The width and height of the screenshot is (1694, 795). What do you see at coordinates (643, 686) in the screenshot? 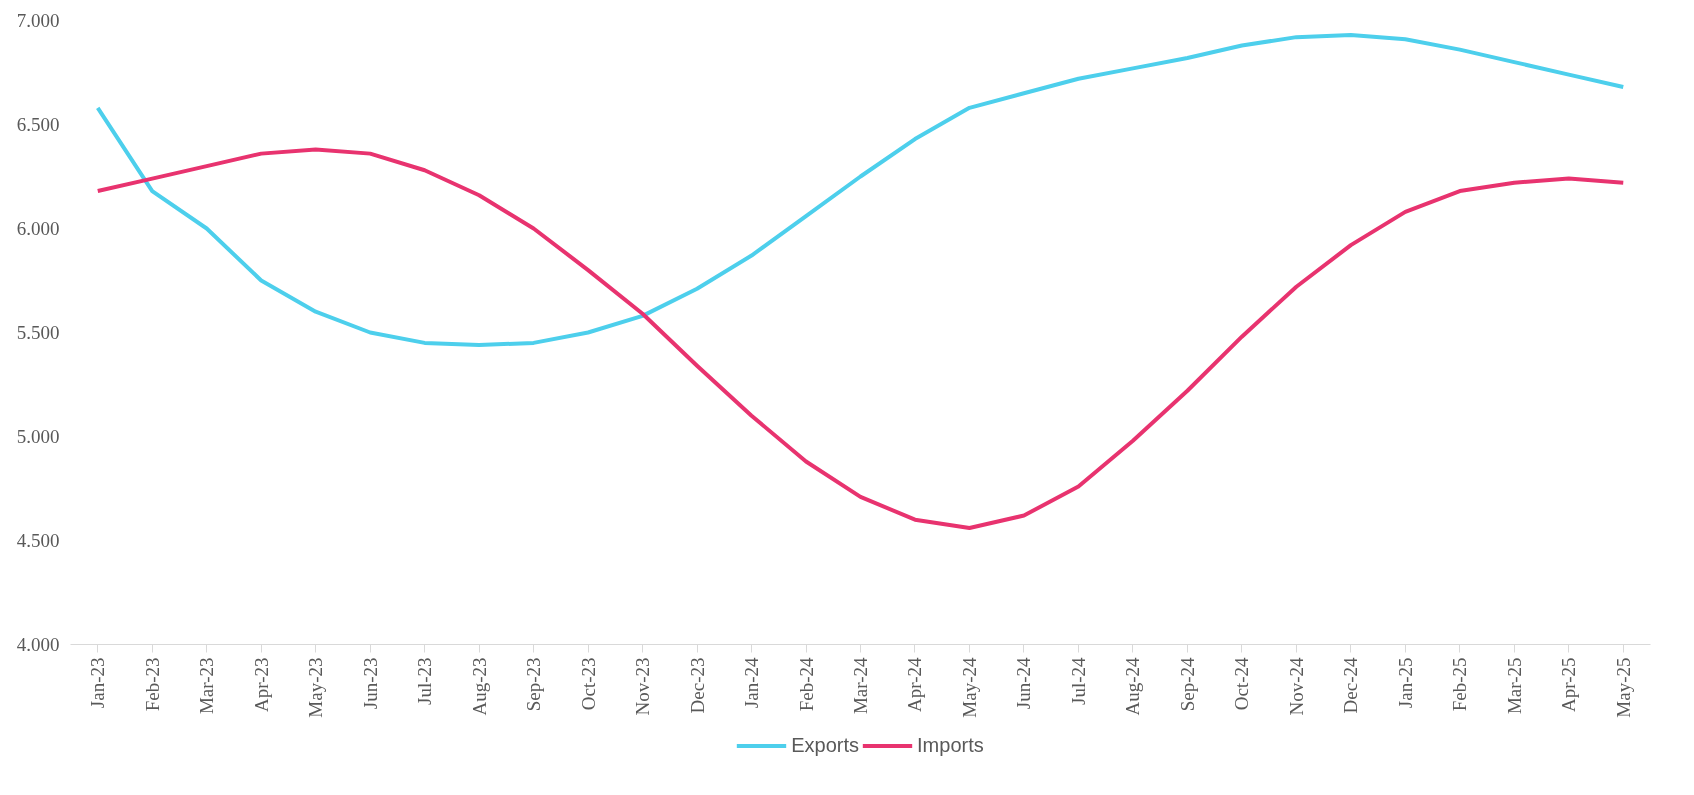
I see `x-tick-label: Nov-23` at bounding box center [643, 686].